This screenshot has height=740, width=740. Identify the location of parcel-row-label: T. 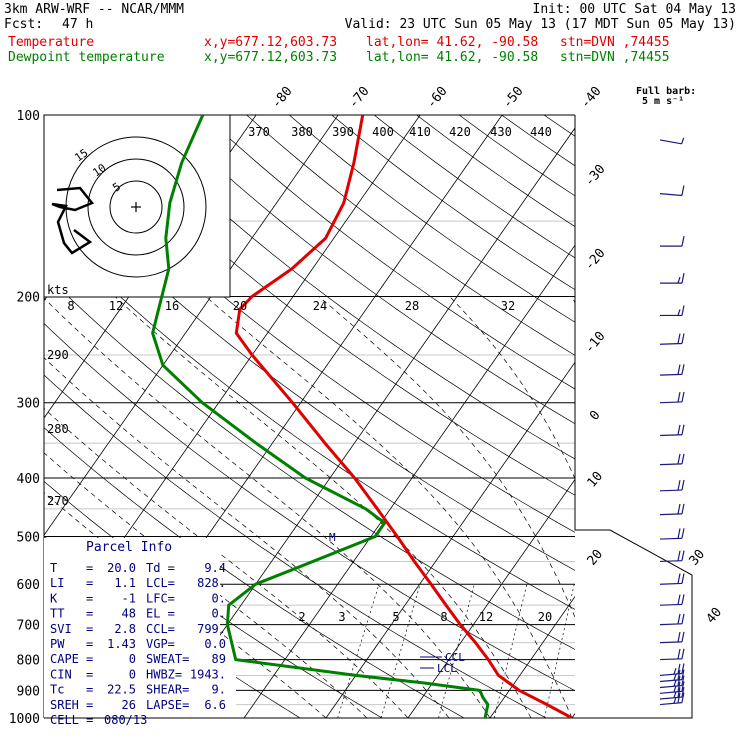
(53, 568).